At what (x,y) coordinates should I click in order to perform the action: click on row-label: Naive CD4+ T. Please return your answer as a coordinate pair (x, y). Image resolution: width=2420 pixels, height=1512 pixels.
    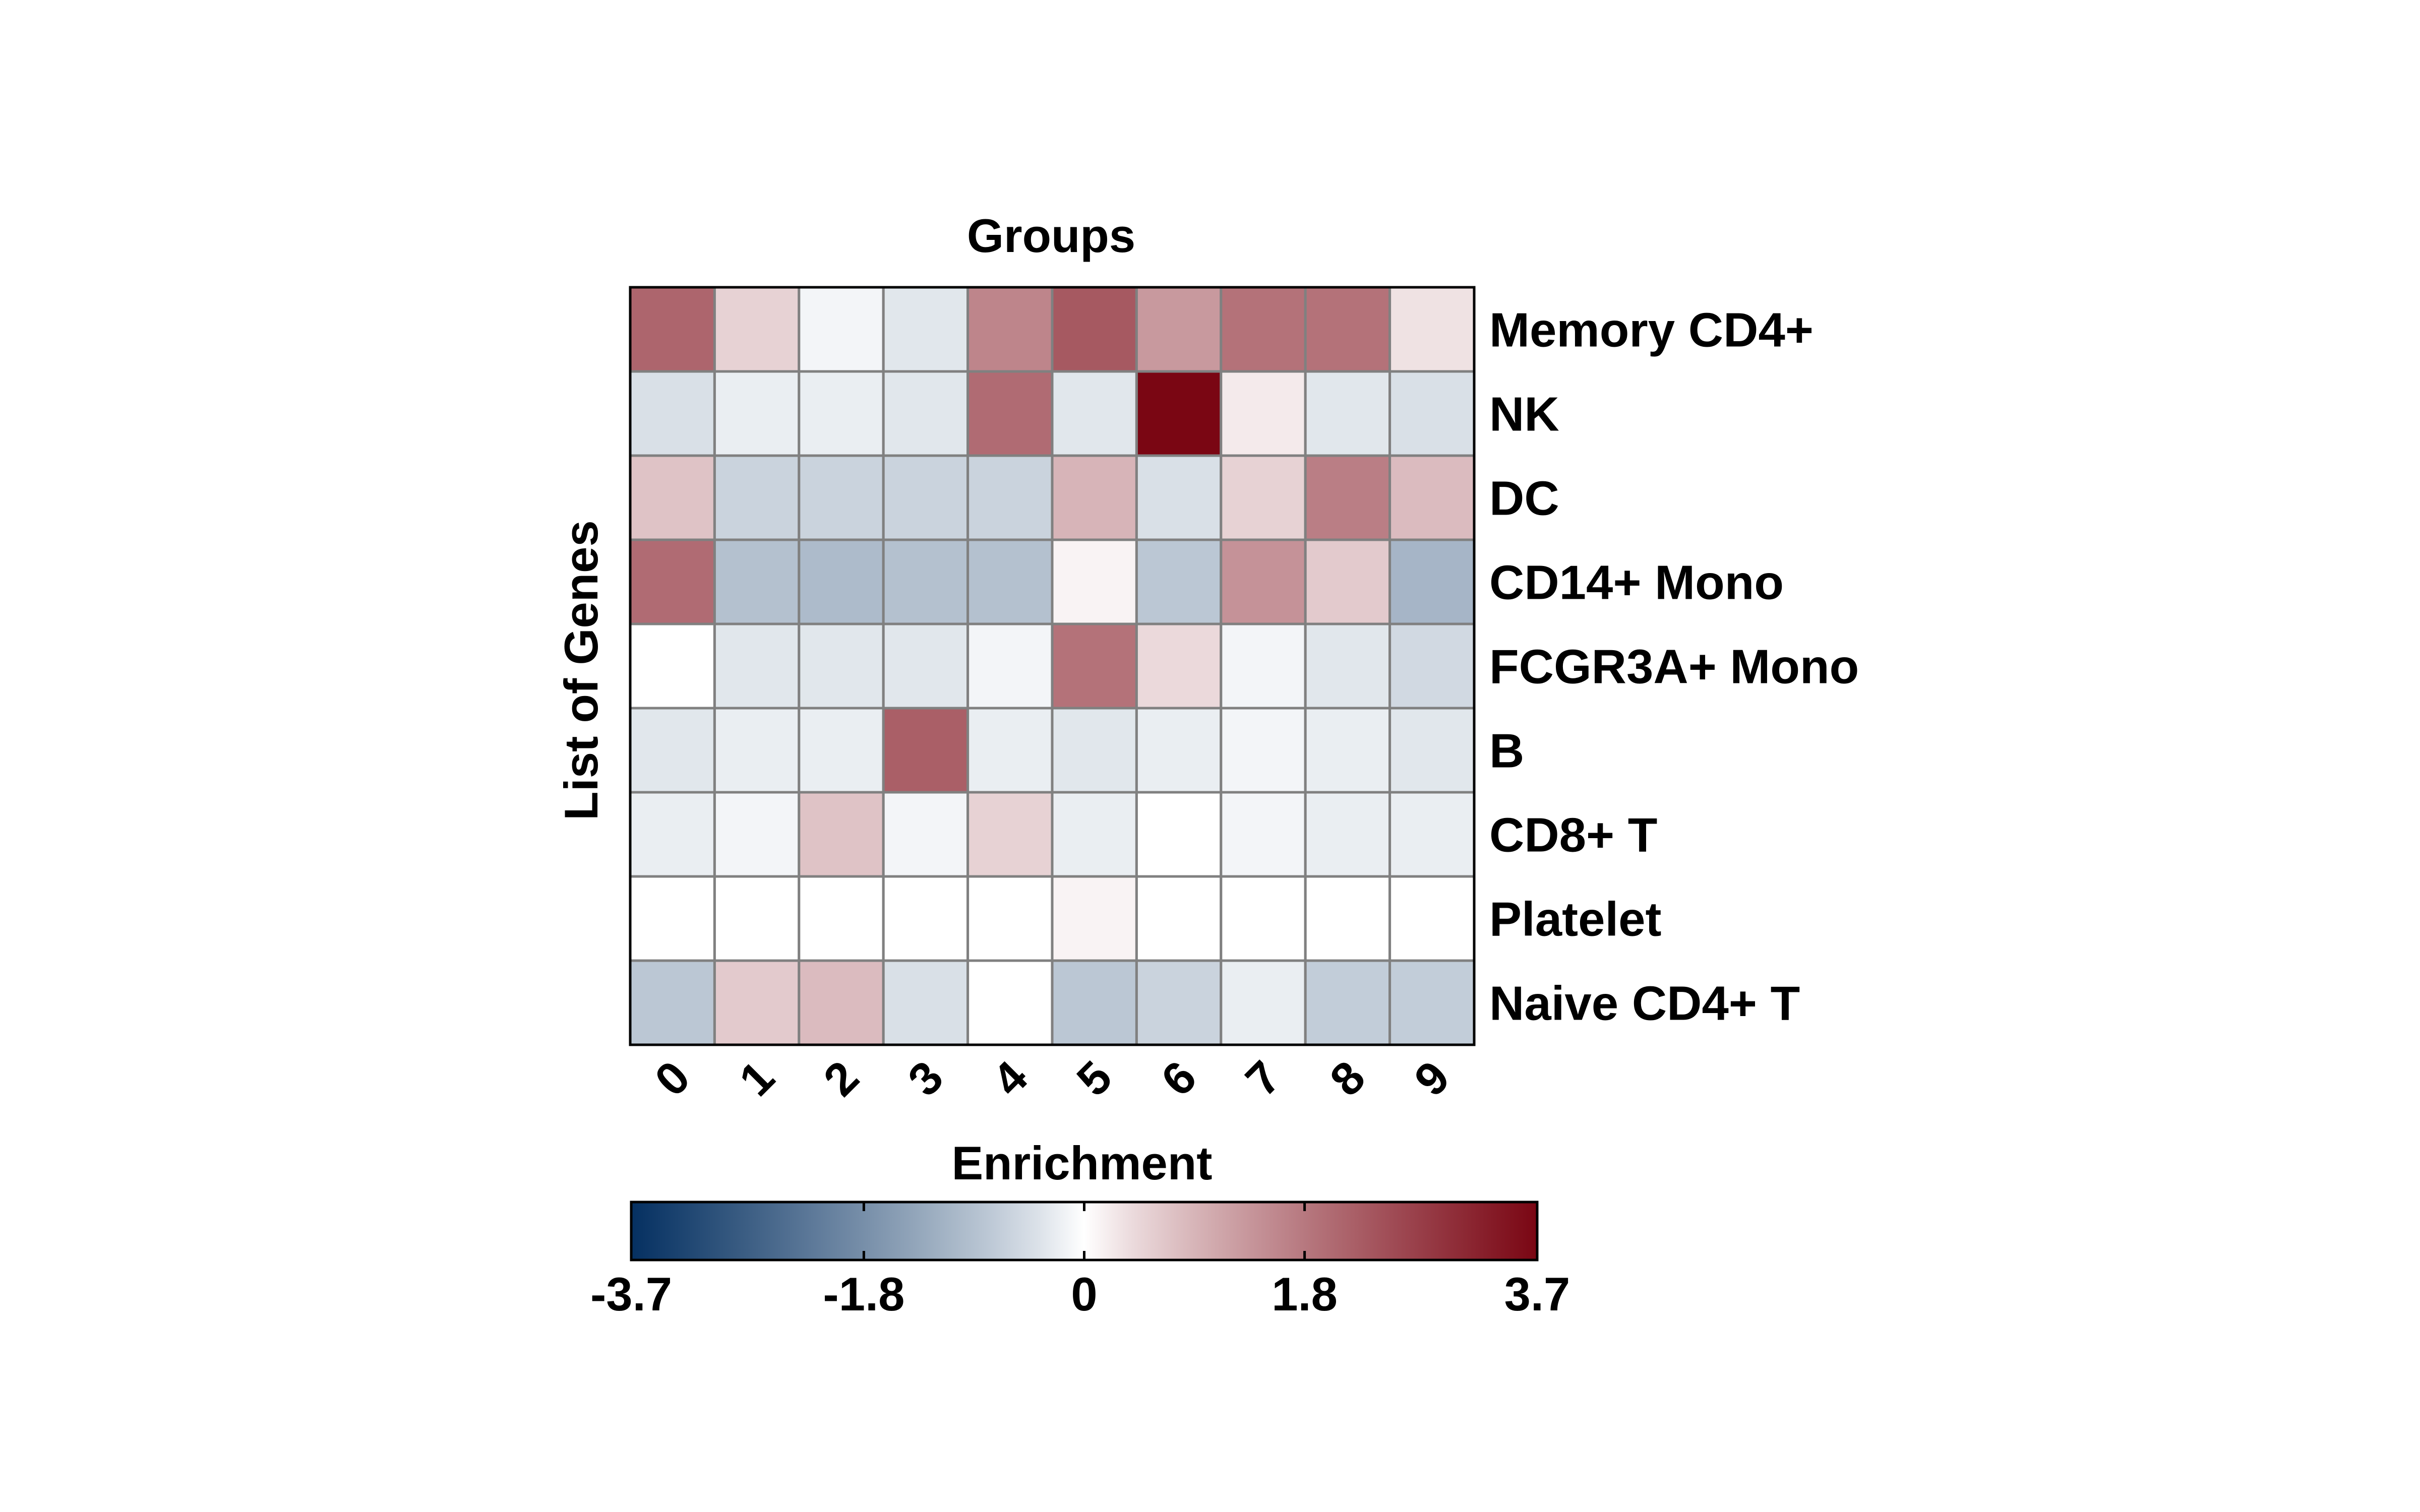
    Looking at the image, I should click on (1644, 1004).